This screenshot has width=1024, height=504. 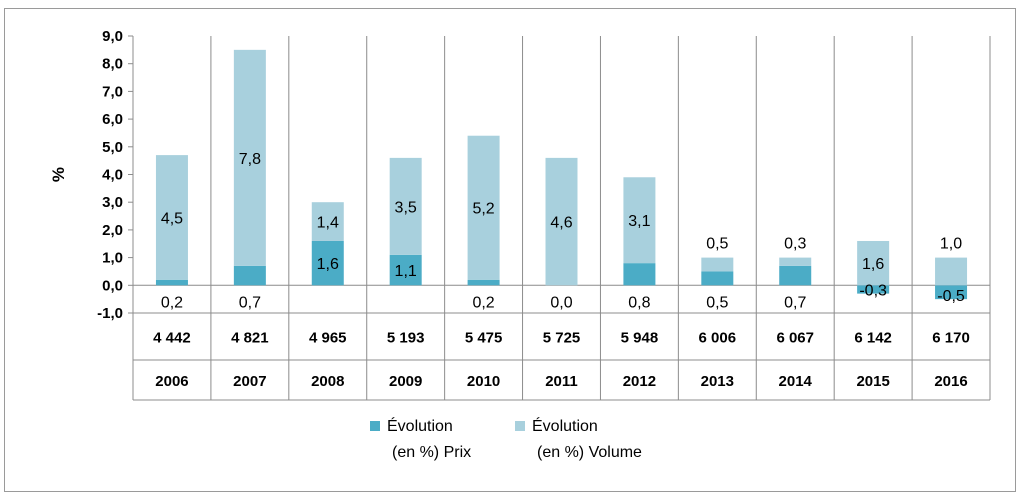 What do you see at coordinates (795, 244) in the screenshot?
I see `data-label-volume-2014: 0,3` at bounding box center [795, 244].